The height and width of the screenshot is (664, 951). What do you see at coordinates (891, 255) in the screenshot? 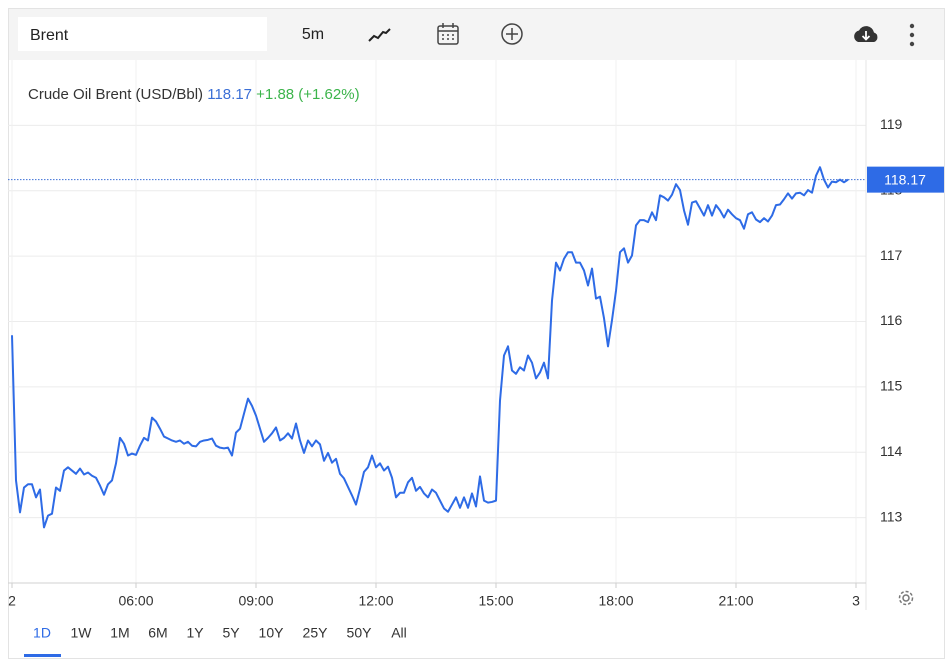
I see `y-tick-label: 117` at bounding box center [891, 255].